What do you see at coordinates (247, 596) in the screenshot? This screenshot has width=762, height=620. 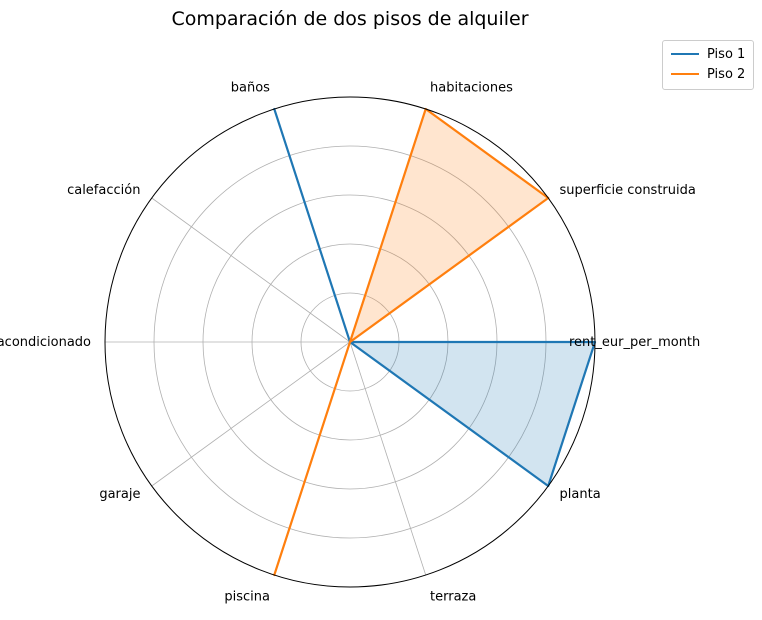 I see `category-label-7: piscina` at bounding box center [247, 596].